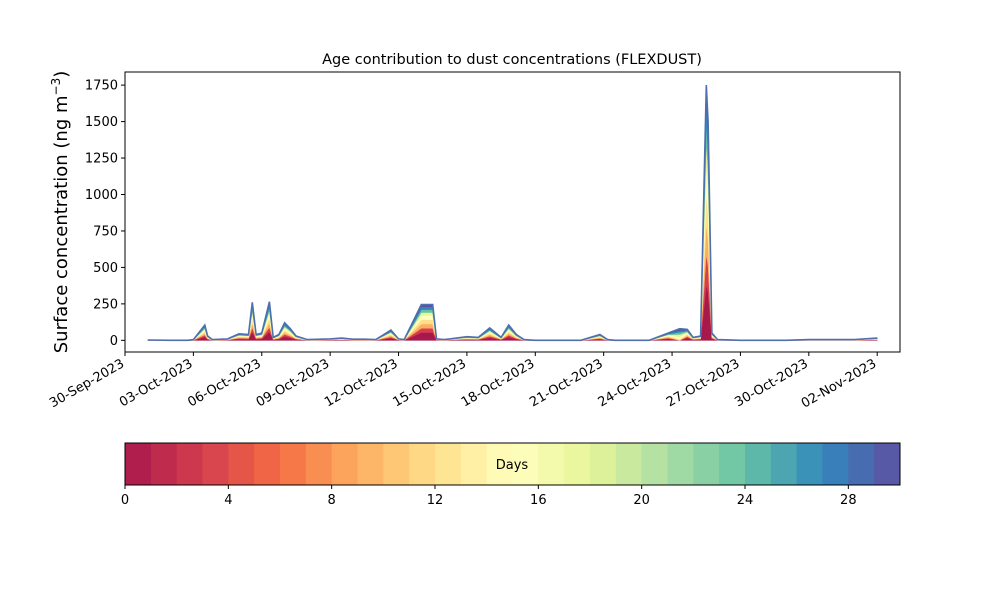 The width and height of the screenshot is (1000, 600). What do you see at coordinates (430, 383) in the screenshot?
I see `x-tick-label: 15-Oct-2023` at bounding box center [430, 383].